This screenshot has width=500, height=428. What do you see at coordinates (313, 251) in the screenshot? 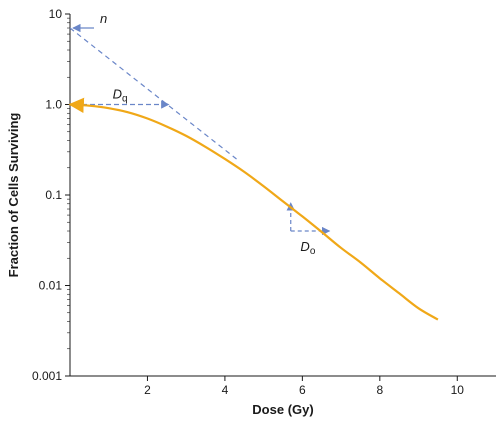
I see `do-subscript: o` at bounding box center [313, 251].